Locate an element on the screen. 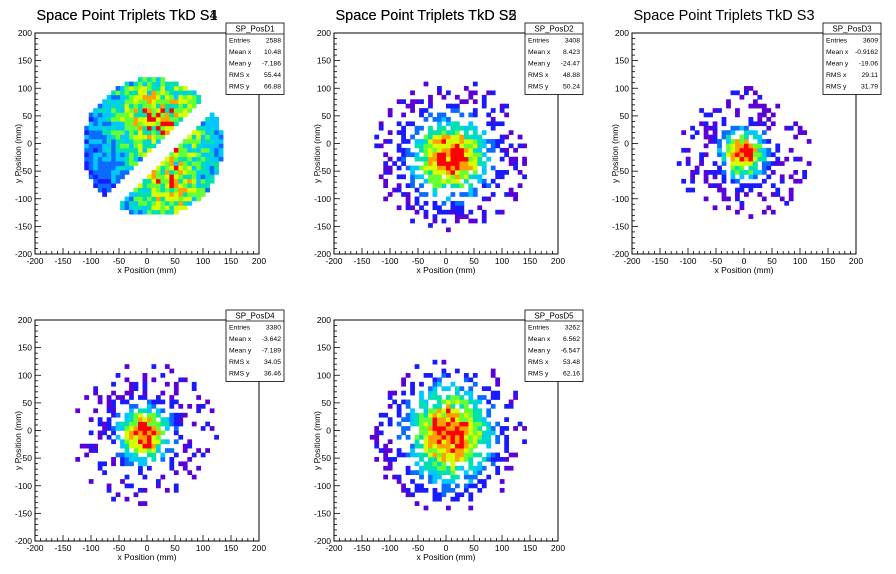  stats-row-label: Entries is located at coordinates (539, 328).